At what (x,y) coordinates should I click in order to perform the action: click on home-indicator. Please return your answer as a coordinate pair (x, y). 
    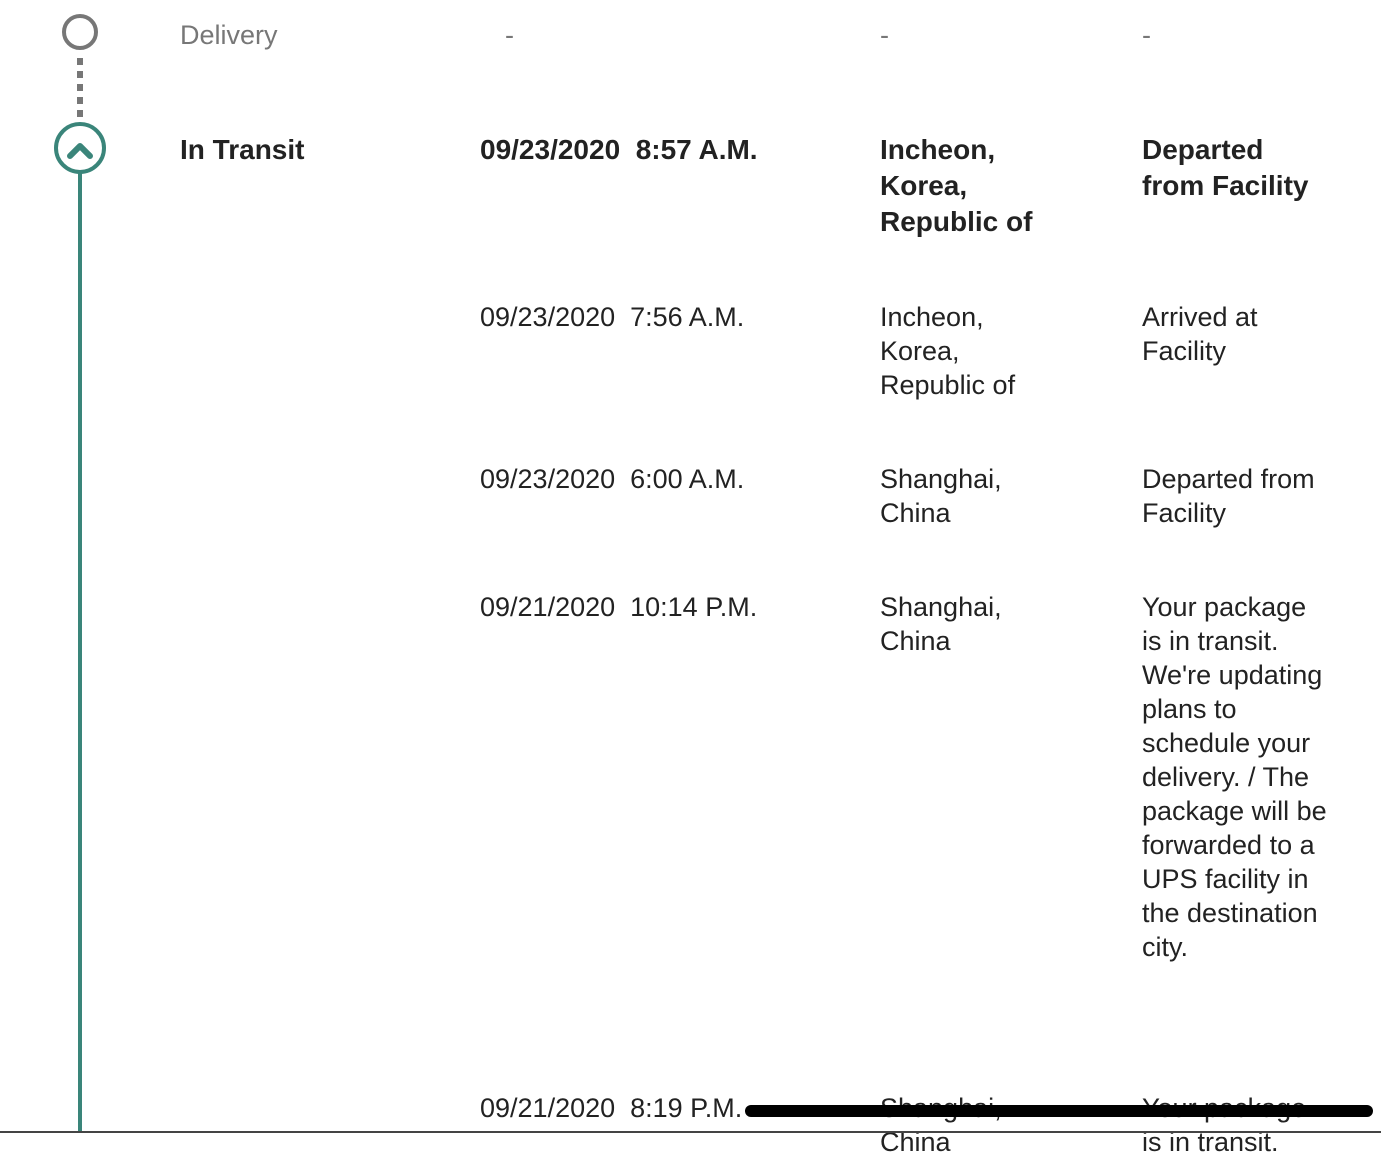
    Looking at the image, I should click on (1059, 1111).